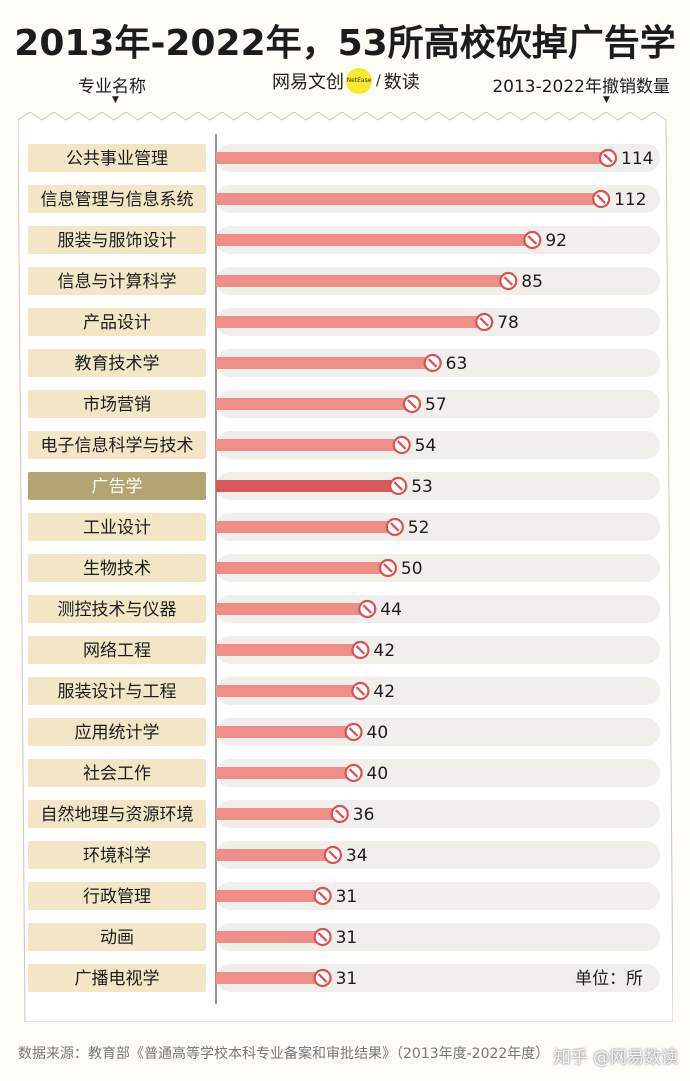 The height and width of the screenshot is (1081, 690). I want to click on netease-dot-icon: NetEase, so click(359, 81).